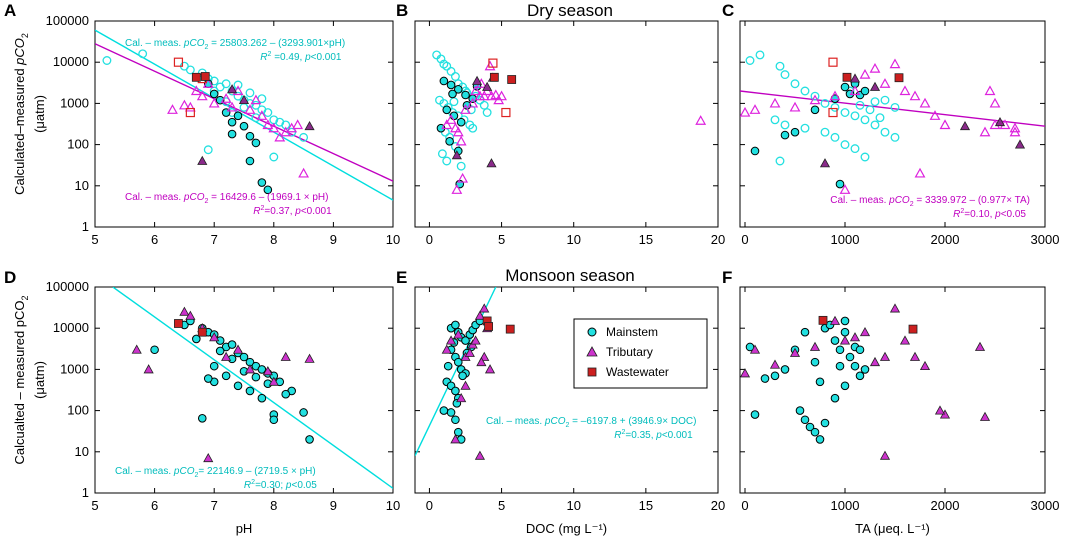 The height and width of the screenshot is (543, 1065). I want to click on regression-annotation: R2=0.35, p<0.001, so click(653, 435).